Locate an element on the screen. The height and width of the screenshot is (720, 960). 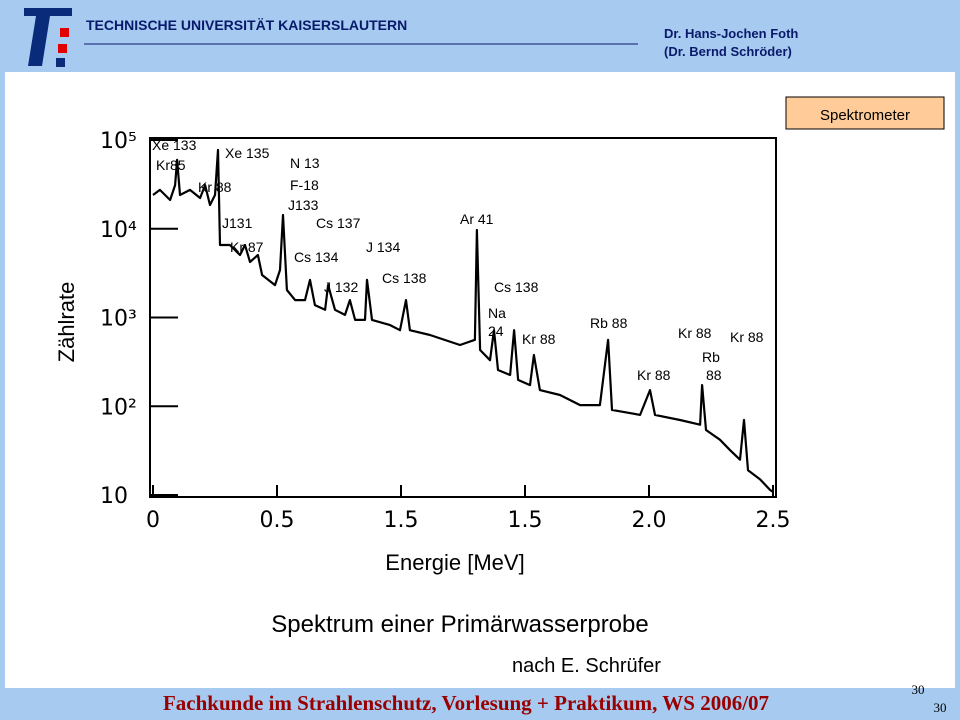
peak-label: J 132 is located at coordinates (341, 287).